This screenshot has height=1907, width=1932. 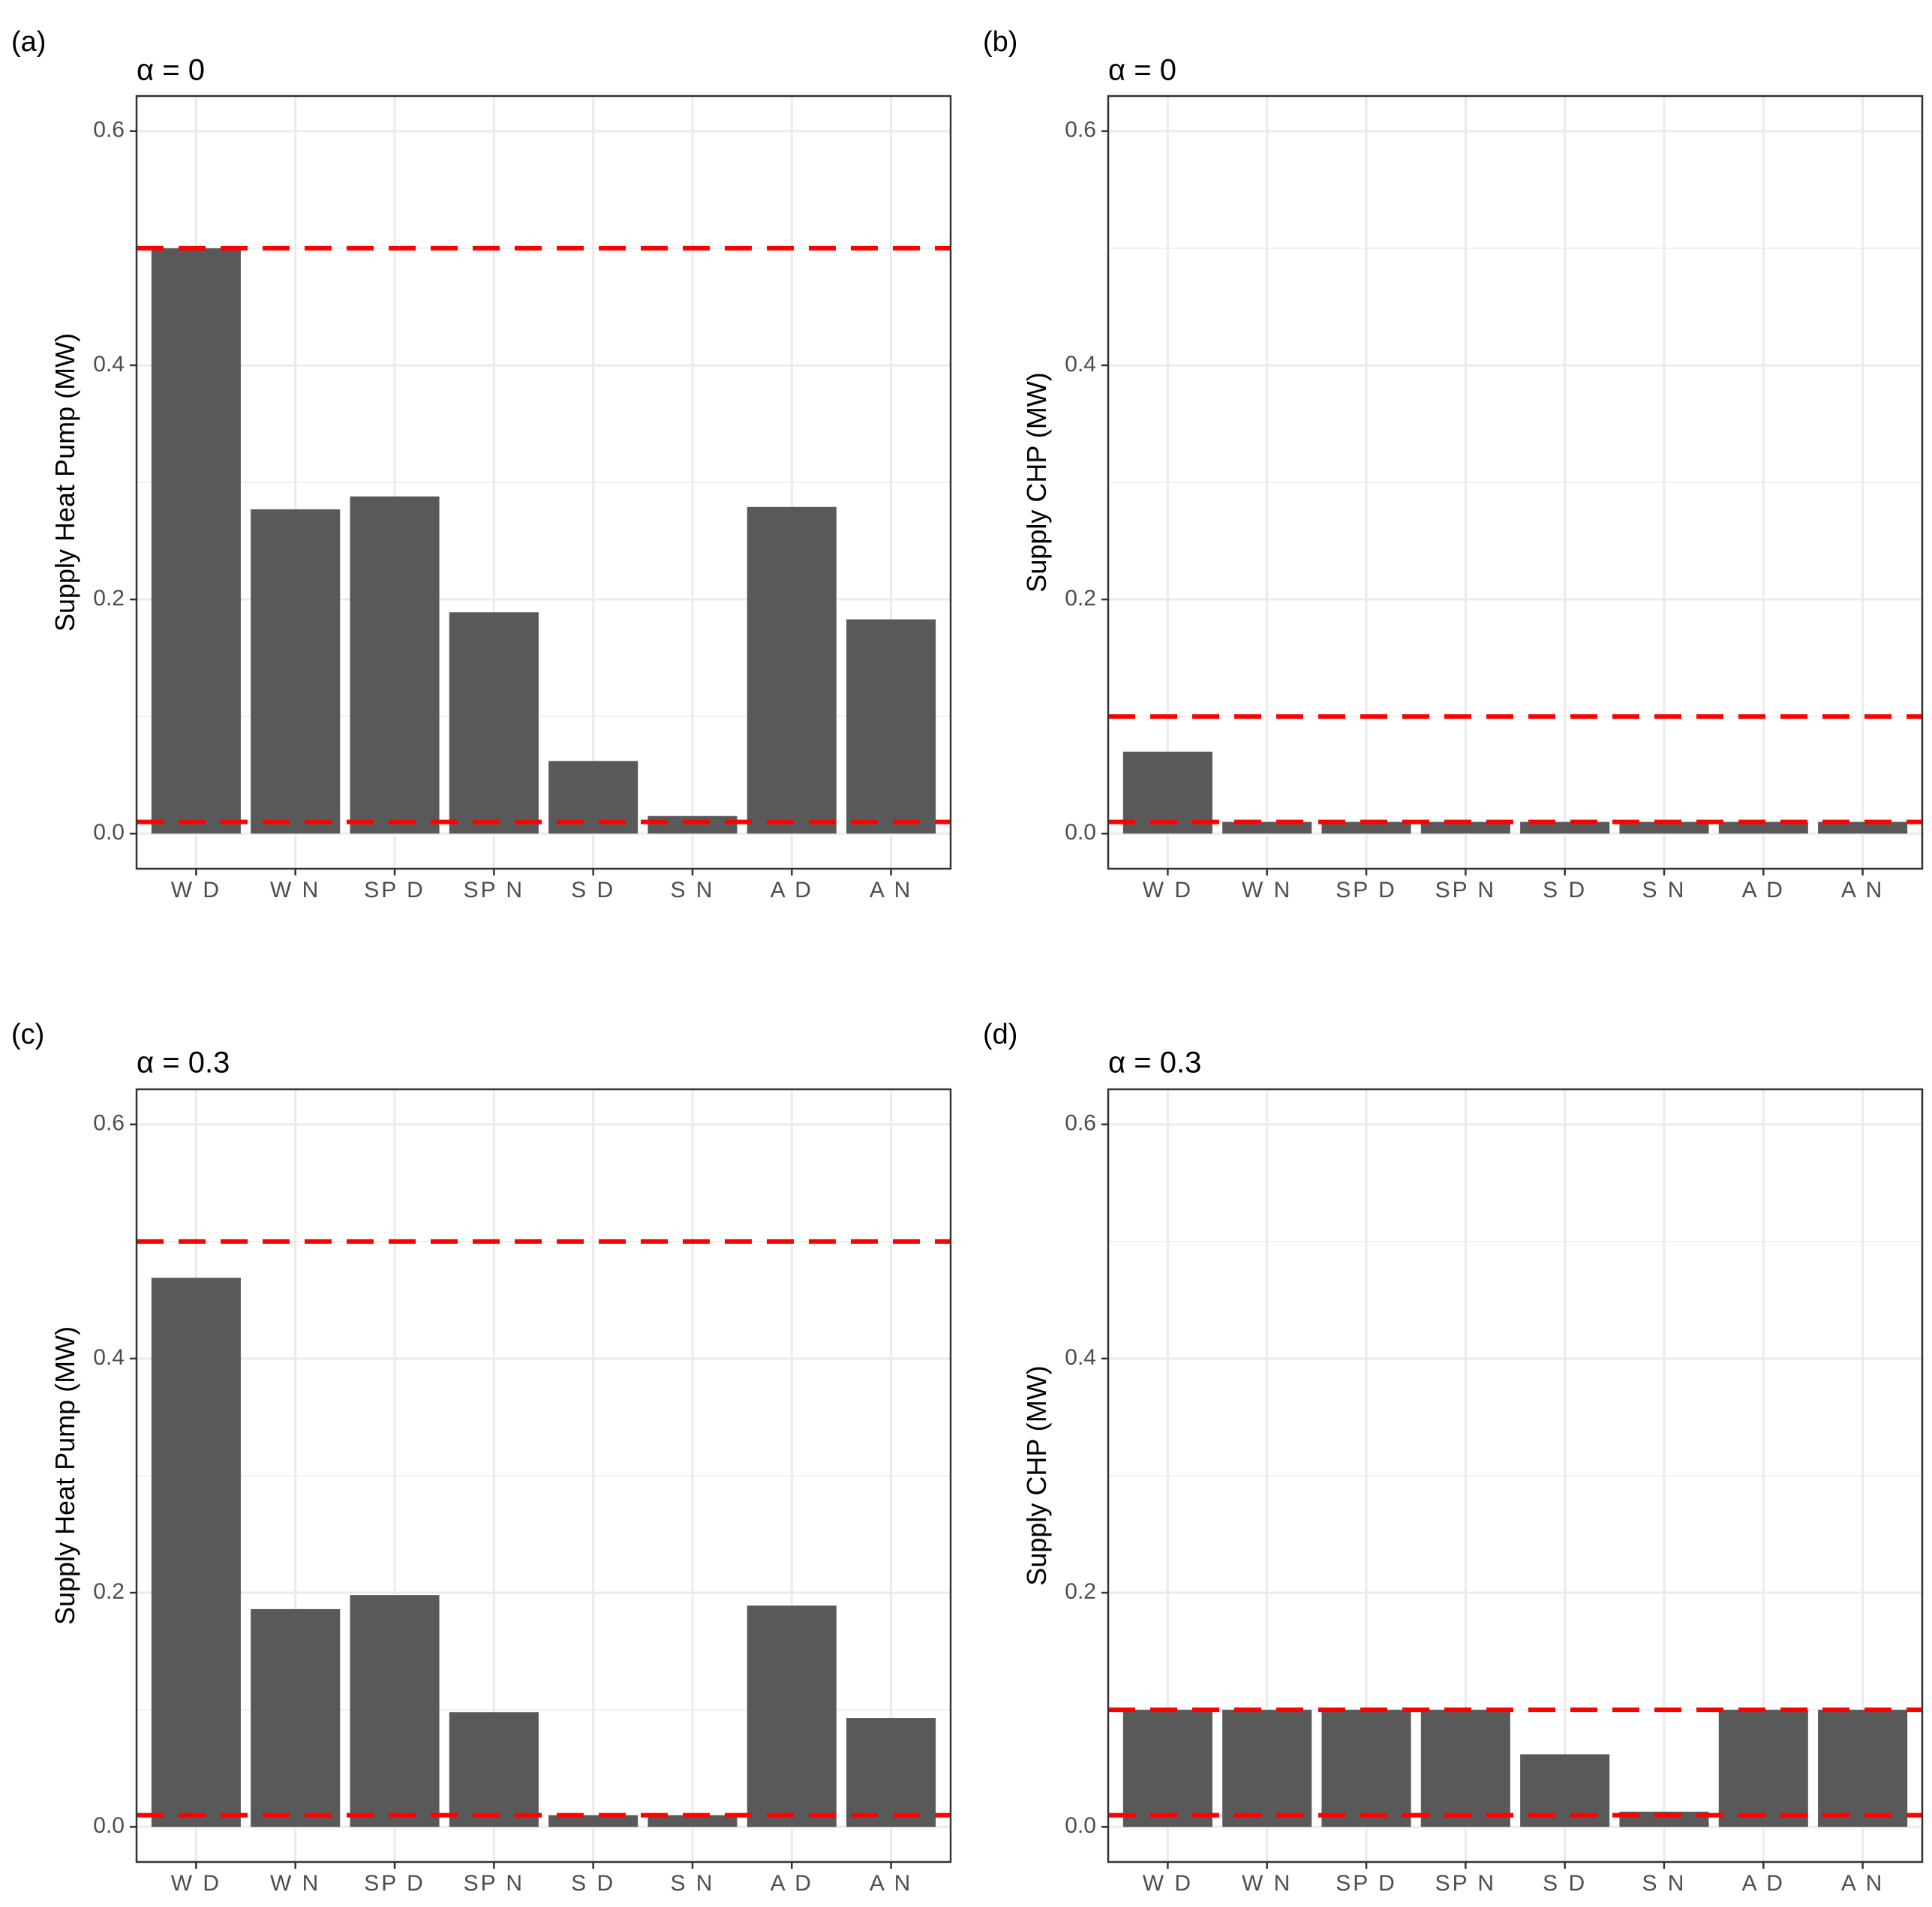 I want to click on panel-label: (d), so click(x=1000, y=1035).